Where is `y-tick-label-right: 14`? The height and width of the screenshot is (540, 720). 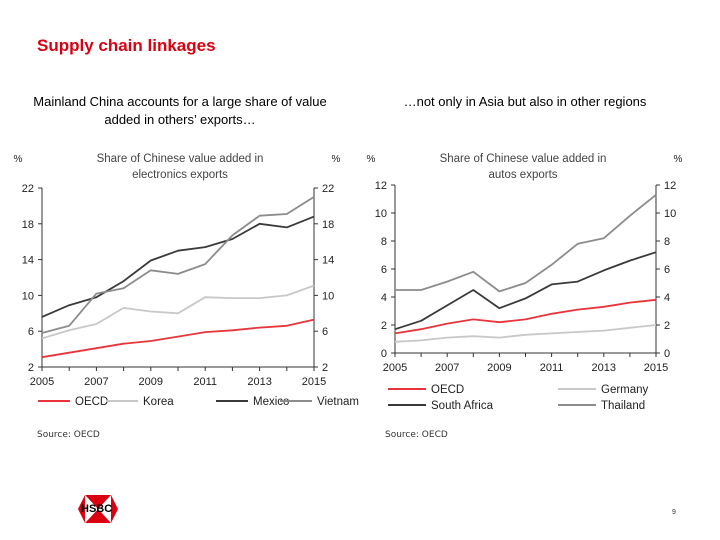 y-tick-label-right: 14 is located at coordinates (328, 261).